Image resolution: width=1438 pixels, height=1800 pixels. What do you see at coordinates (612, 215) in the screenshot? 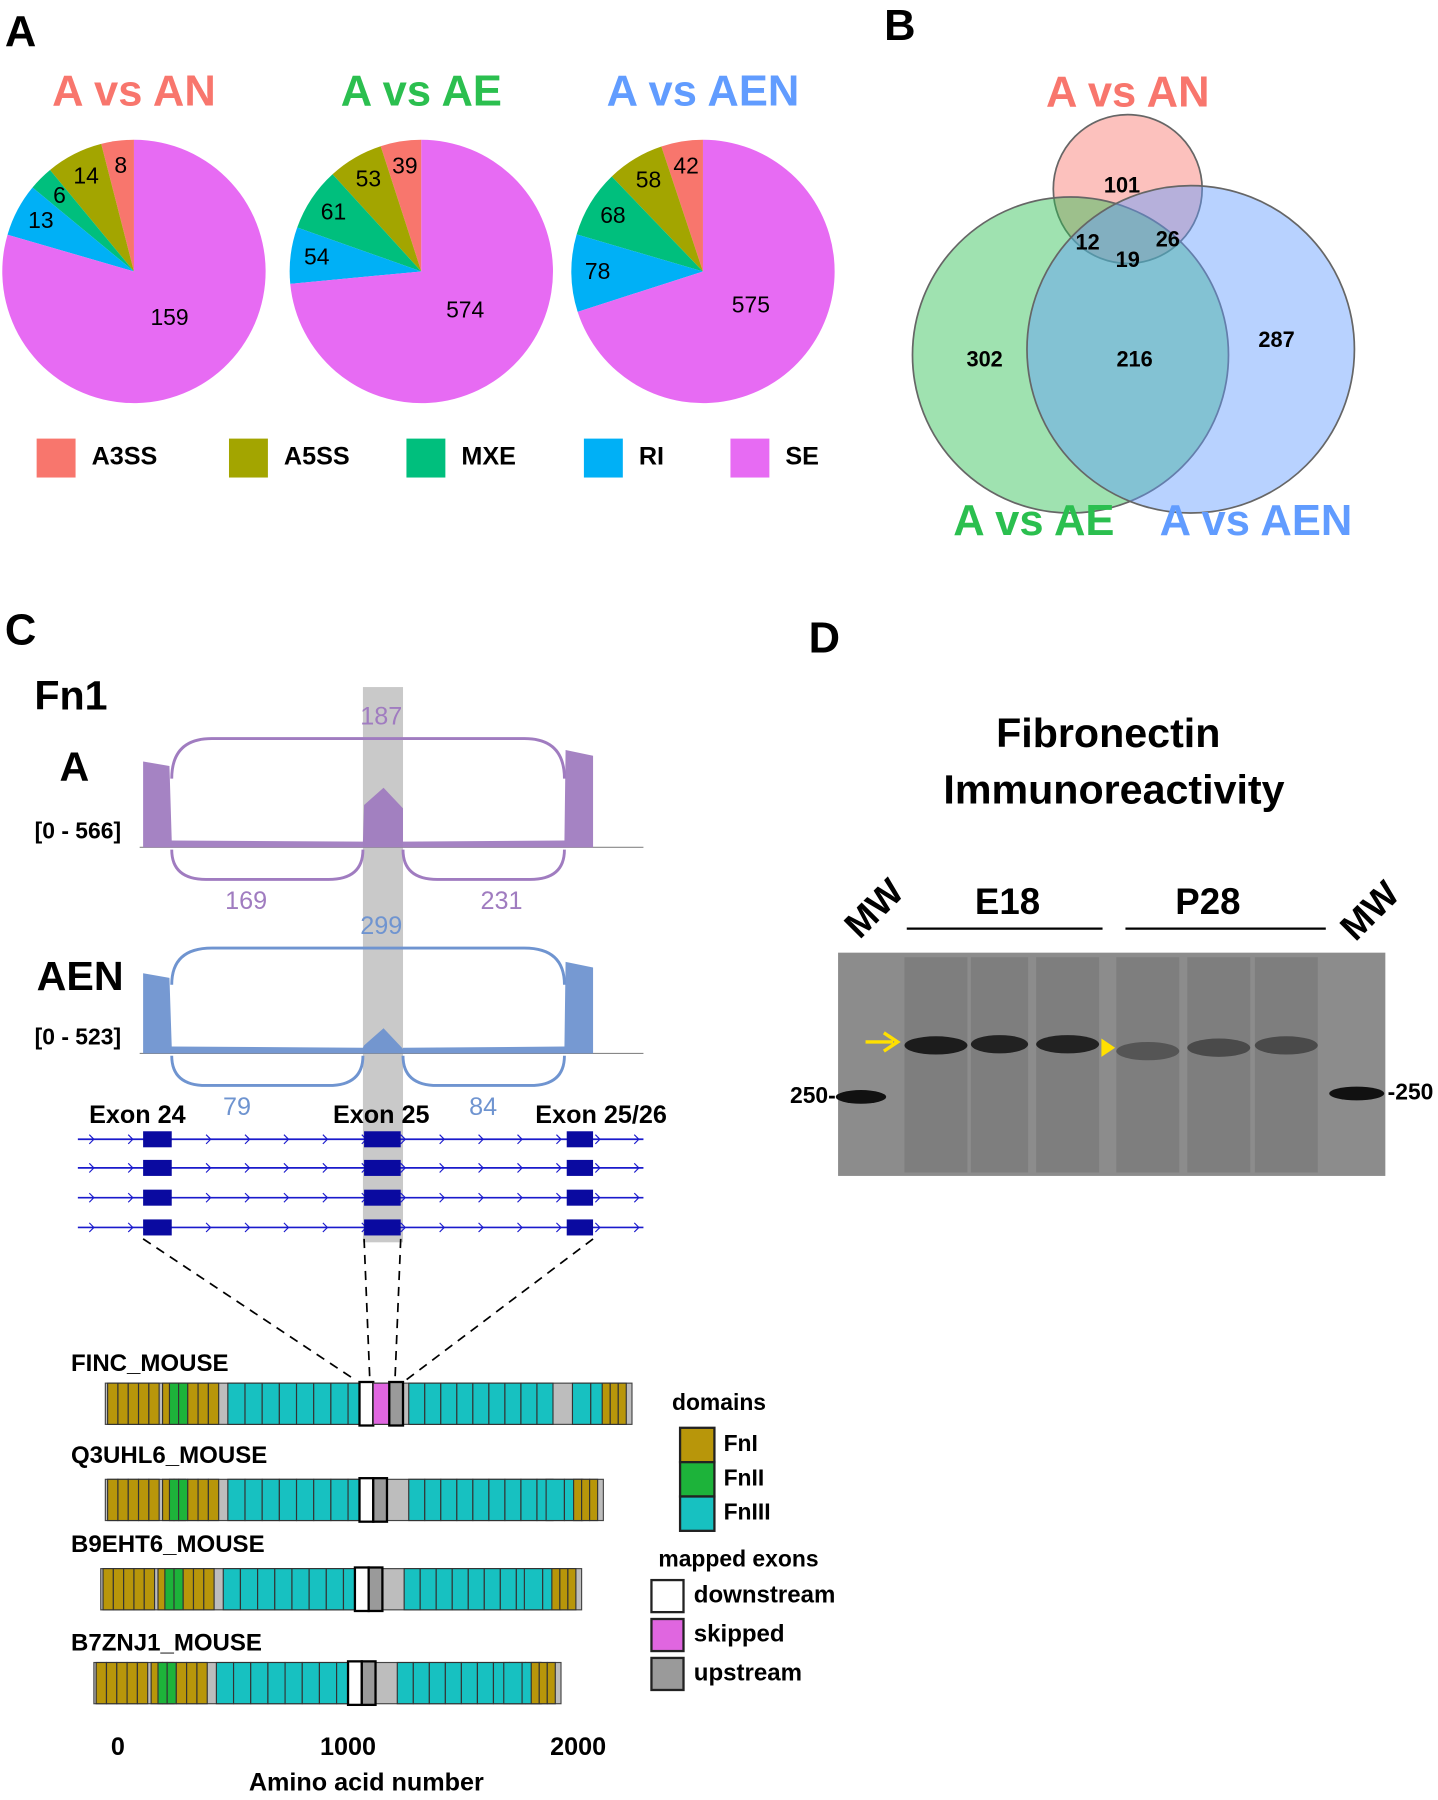
I see `slice-label: 68` at bounding box center [612, 215].